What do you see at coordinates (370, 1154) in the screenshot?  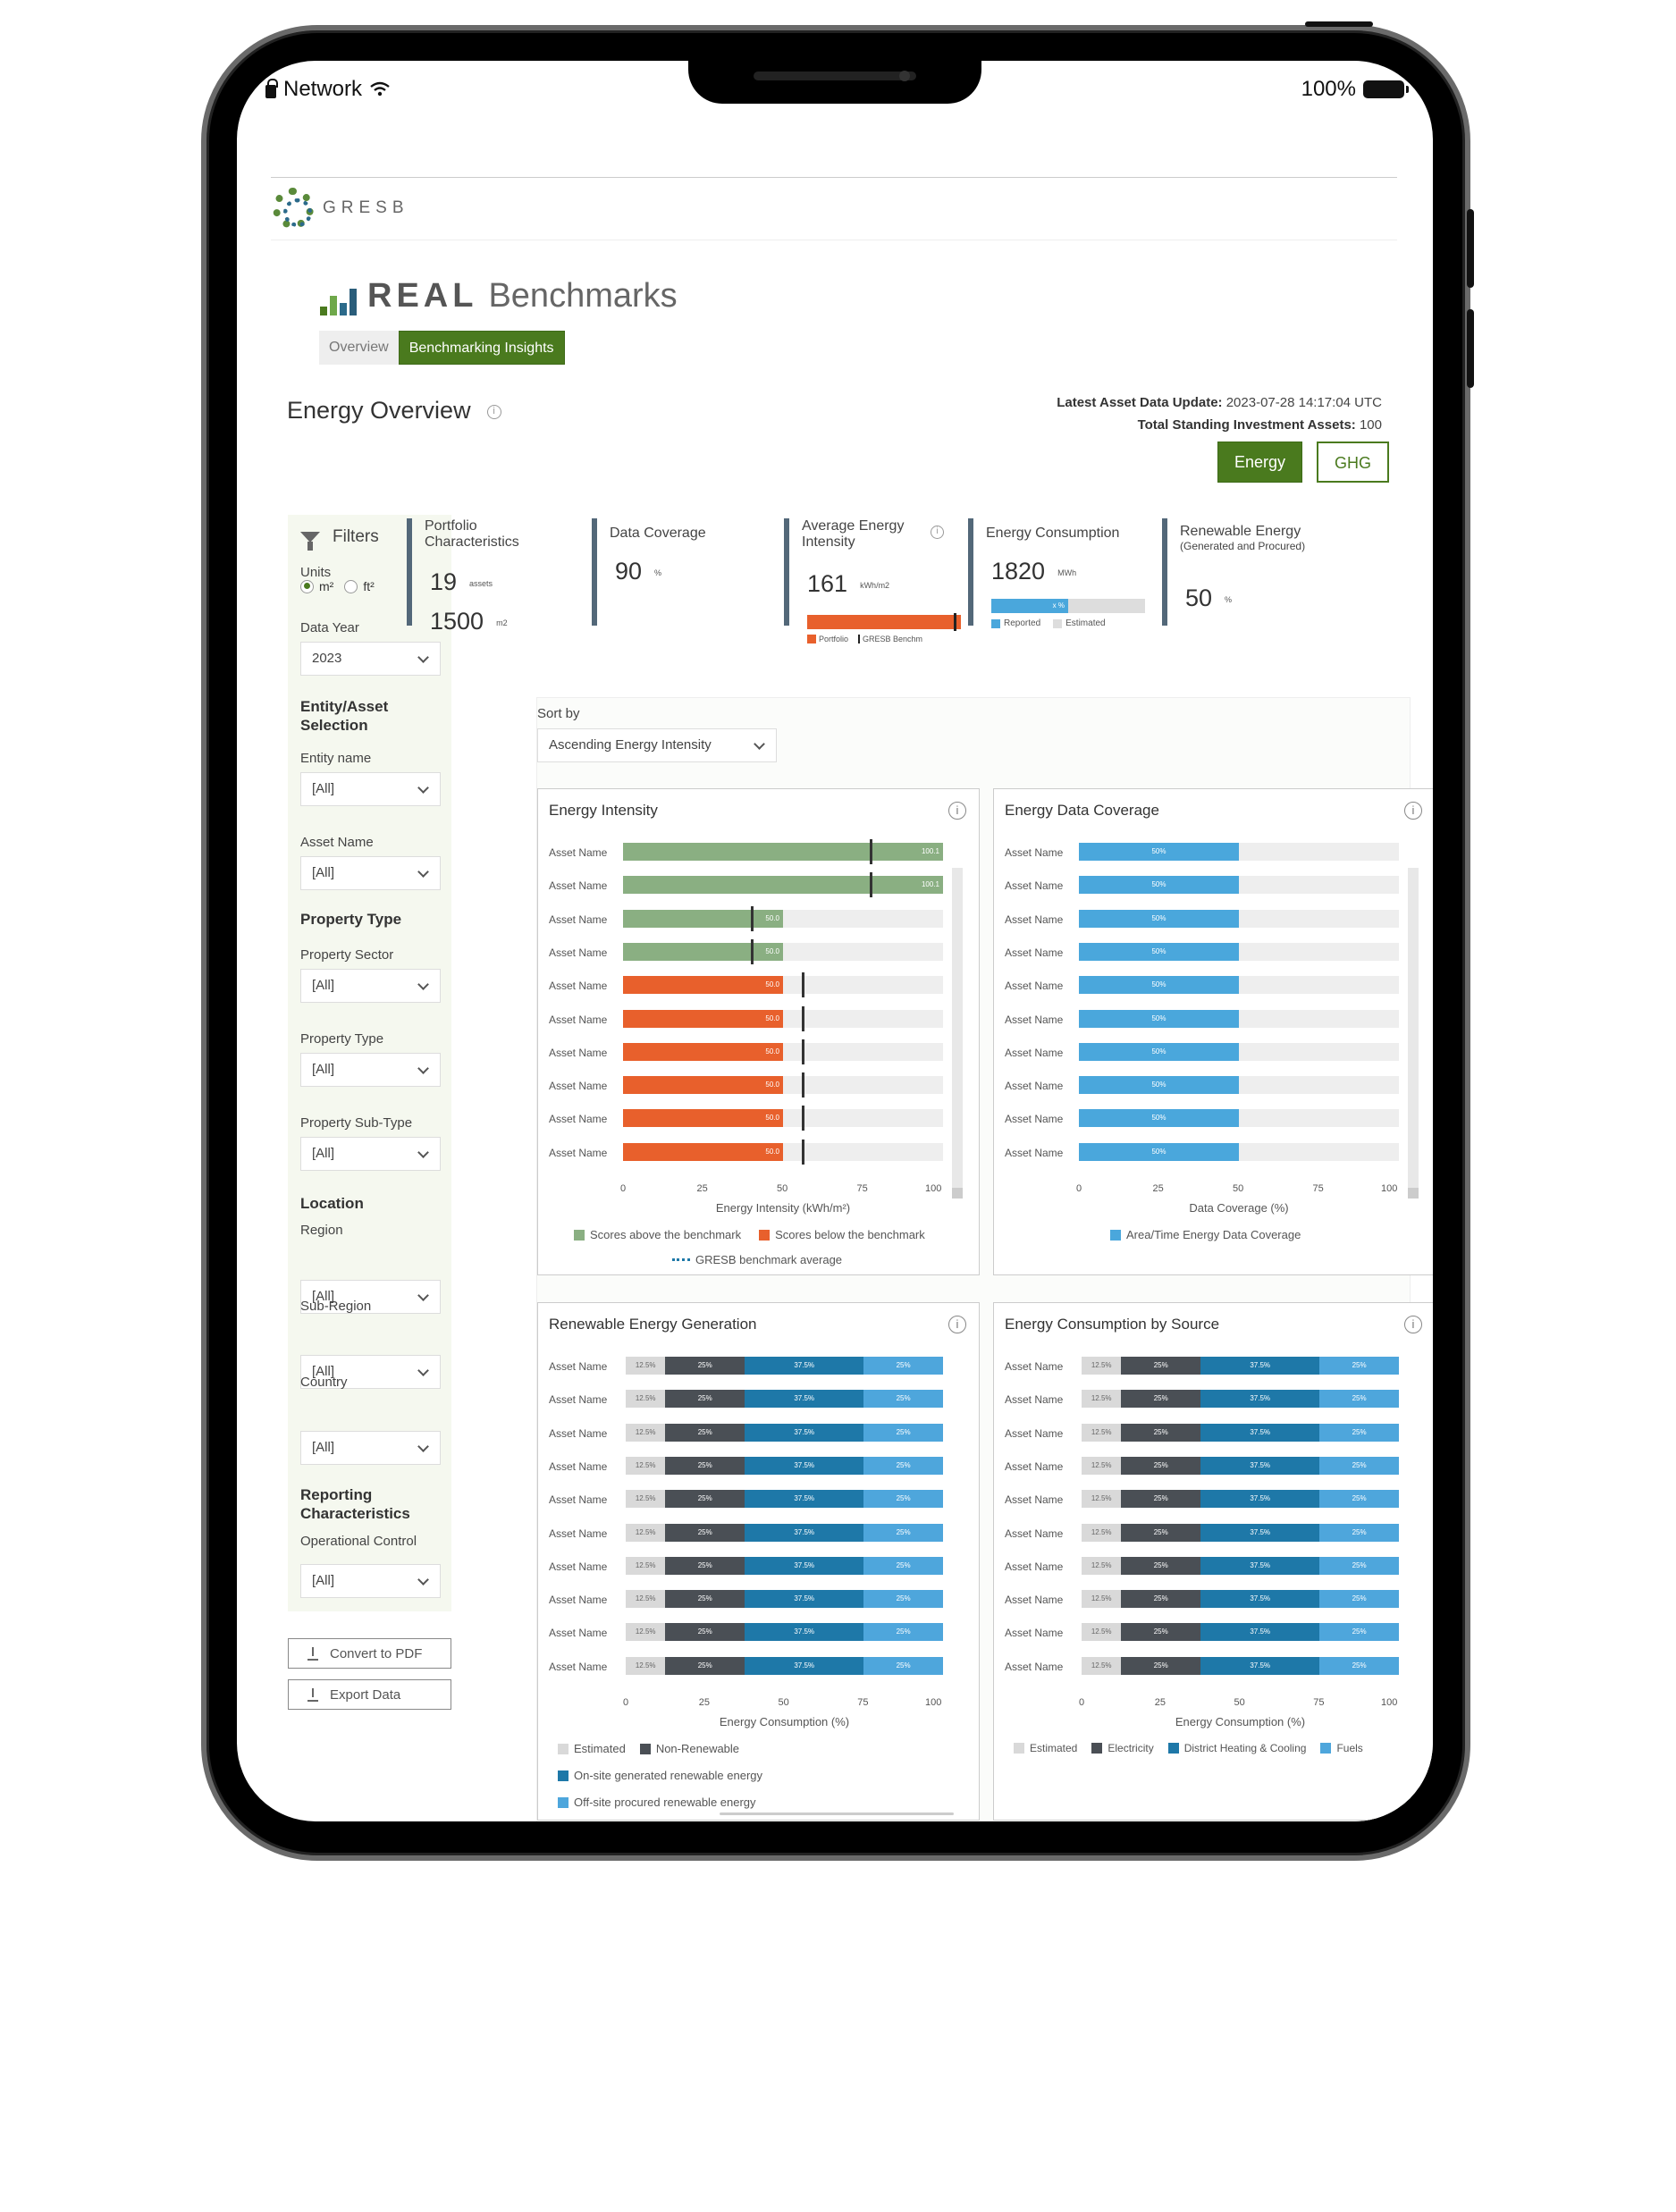 I see `property-subtype-select: [All]` at bounding box center [370, 1154].